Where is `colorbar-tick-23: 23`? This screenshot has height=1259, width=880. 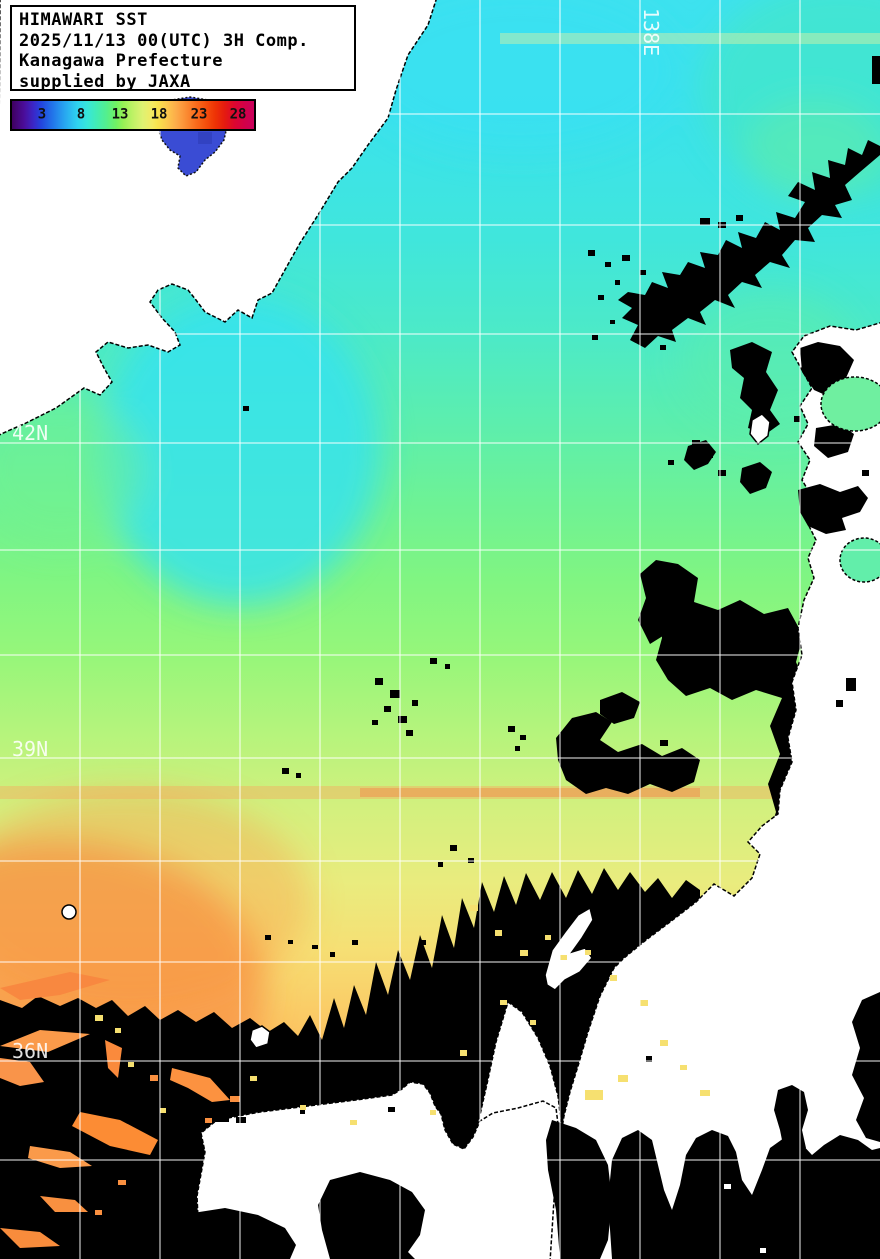
colorbar-tick-23: 23 is located at coordinates (199, 114).